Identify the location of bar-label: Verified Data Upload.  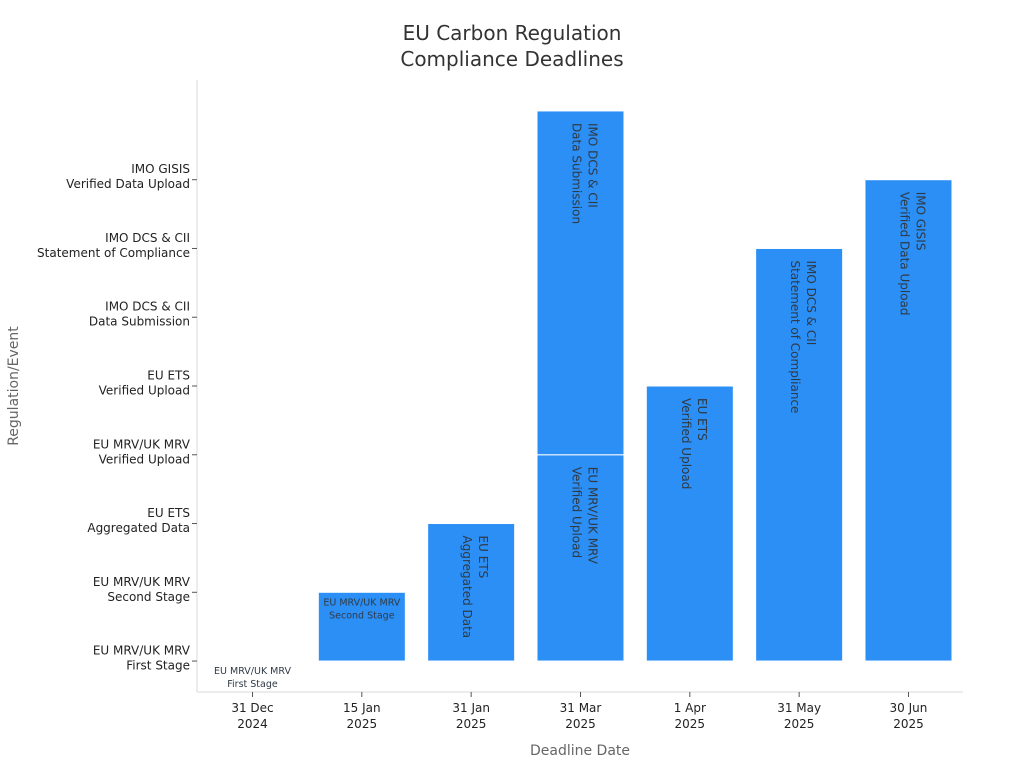
(904, 254).